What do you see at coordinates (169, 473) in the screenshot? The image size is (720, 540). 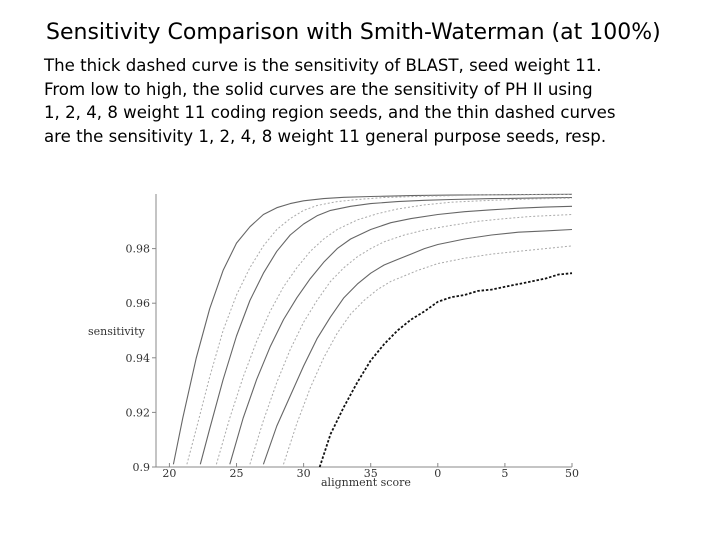 I see `x-tick-label: 20` at bounding box center [169, 473].